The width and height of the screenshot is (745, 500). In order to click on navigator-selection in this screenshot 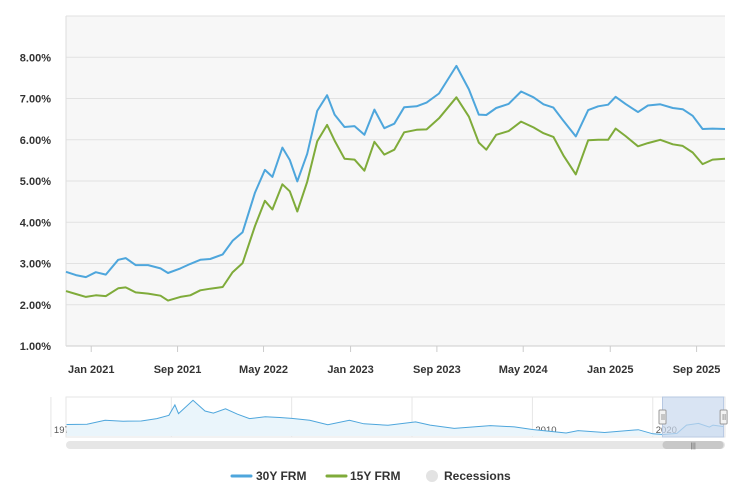, I will do `click(693, 417)`.